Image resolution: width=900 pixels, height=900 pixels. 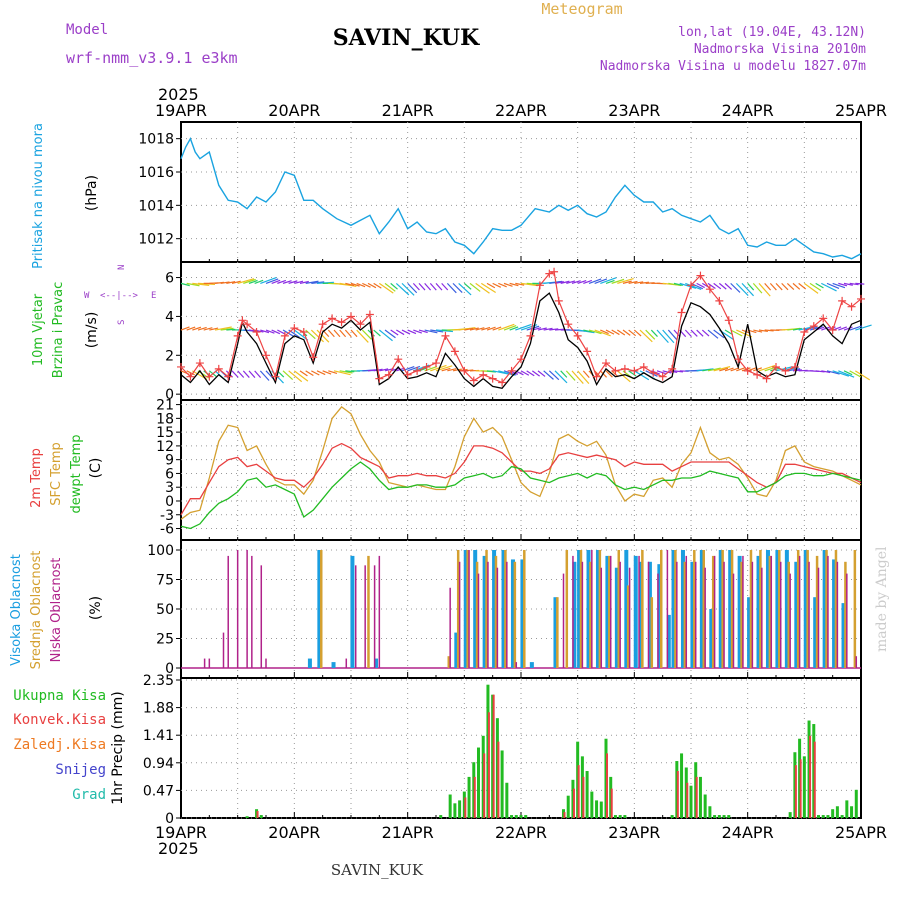 What do you see at coordinates (169, 461) in the screenshot?
I see `y-tick-label: 9` at bounding box center [169, 461].